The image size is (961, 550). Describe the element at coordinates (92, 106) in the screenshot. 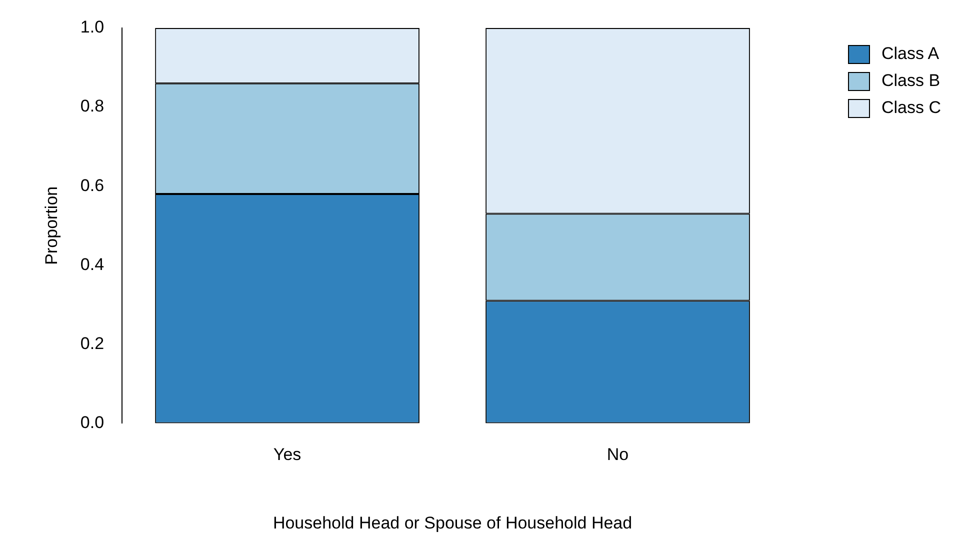

I see `y-tick-label: 0.8` at that location.